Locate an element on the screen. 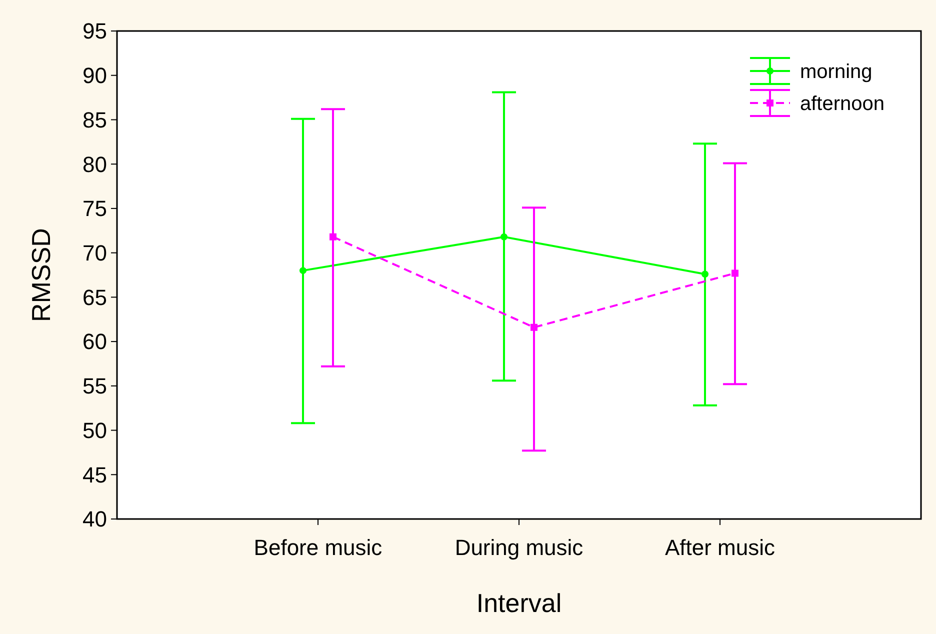 This screenshot has width=936, height=634. x-tick-label: Before music is located at coordinates (318, 547).